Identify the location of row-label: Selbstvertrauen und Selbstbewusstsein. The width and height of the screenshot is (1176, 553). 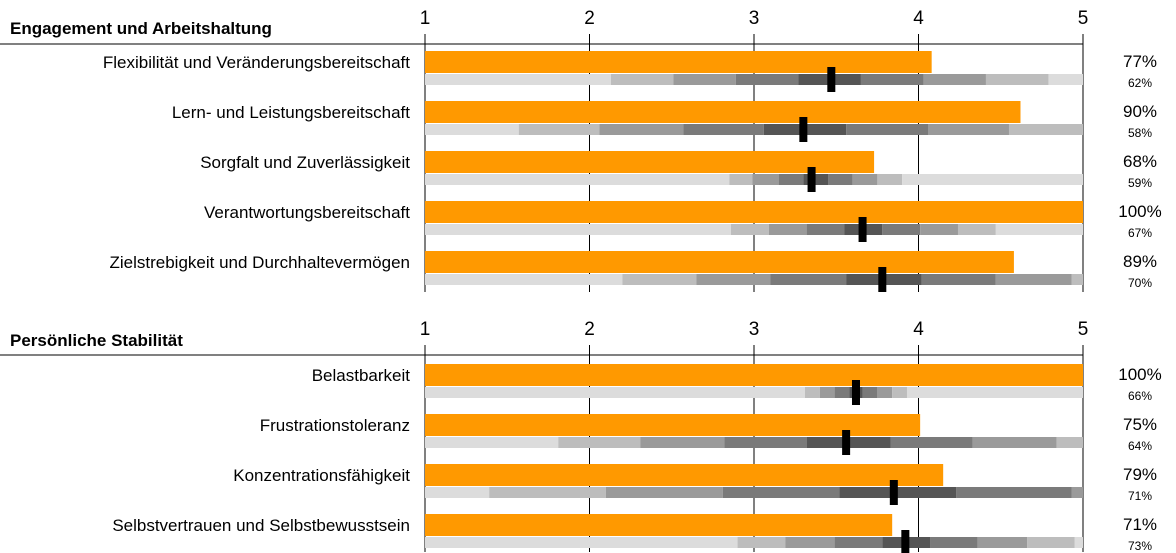
(261, 525).